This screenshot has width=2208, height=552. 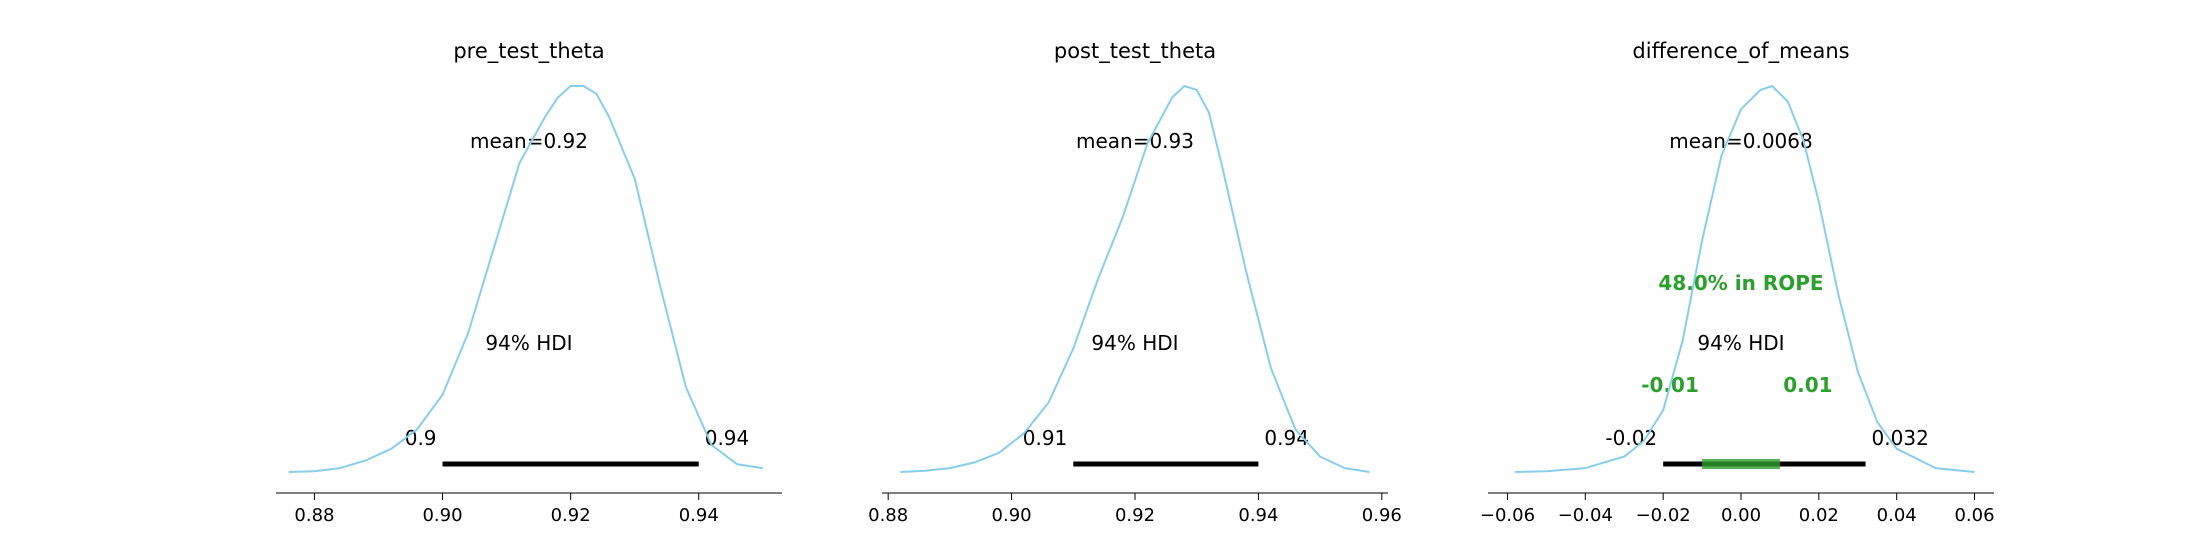 I want to click on panel-title: pre_test_theta, so click(x=528, y=51).